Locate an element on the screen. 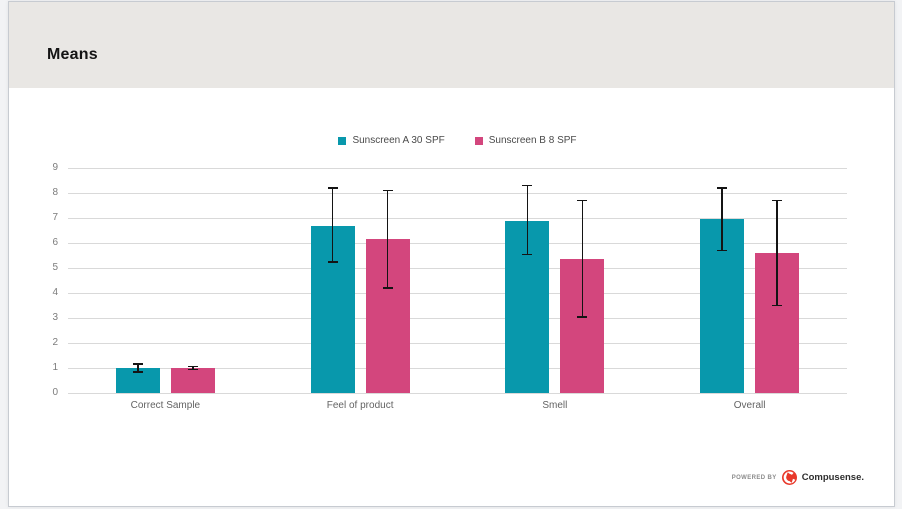 Image resolution: width=902 pixels, height=509 pixels. compusense-logo-icon is located at coordinates (789, 477).